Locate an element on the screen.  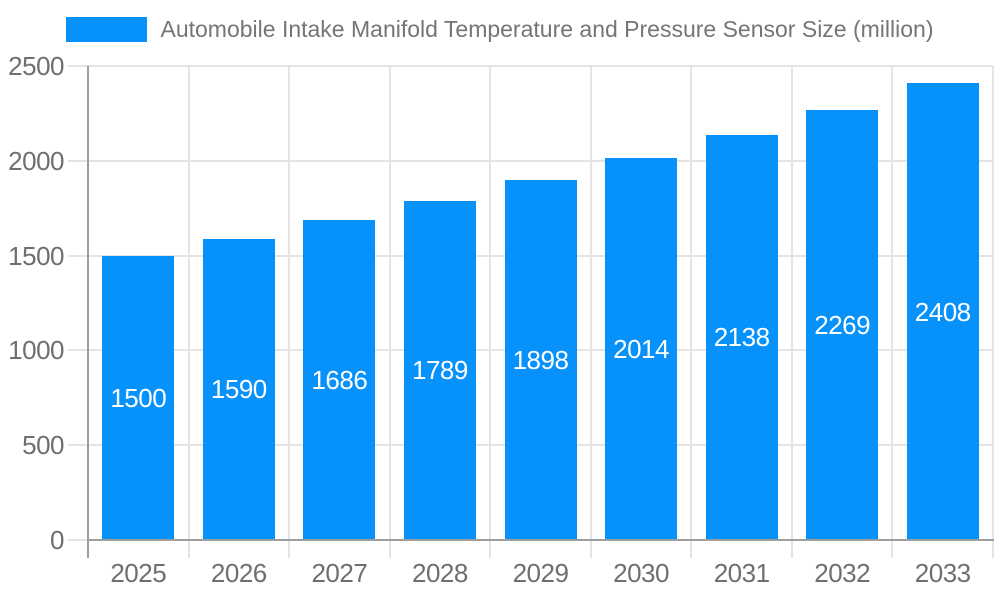
bar-2029 is located at coordinates (540, 360).